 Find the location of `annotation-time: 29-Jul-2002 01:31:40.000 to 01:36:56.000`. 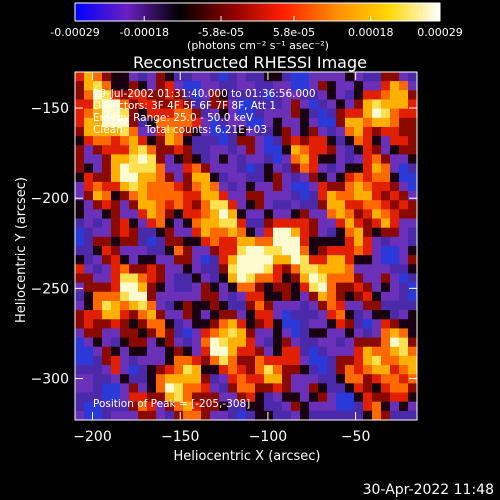

annotation-time: 29-Jul-2002 01:31:40.000 to 01:36:56.000 is located at coordinates (204, 94).